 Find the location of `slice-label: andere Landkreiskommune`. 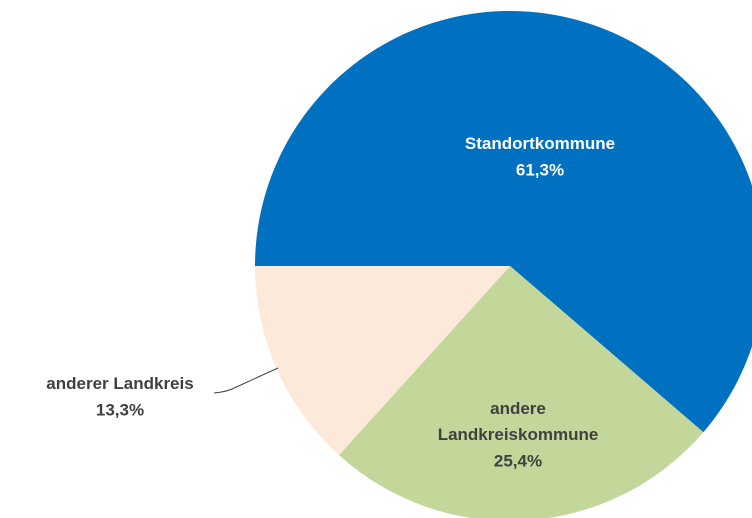

slice-label: andere Landkreiskommune is located at coordinates (518, 421).